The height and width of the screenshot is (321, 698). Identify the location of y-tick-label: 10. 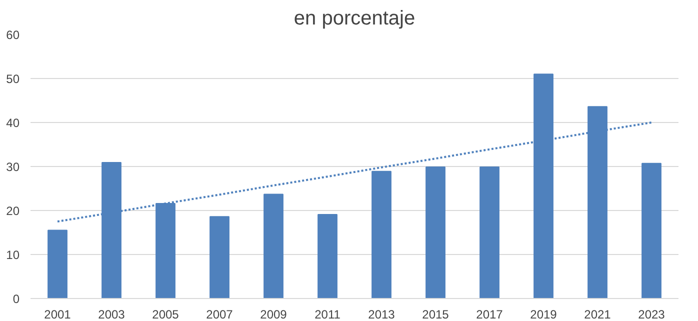
(13, 255).